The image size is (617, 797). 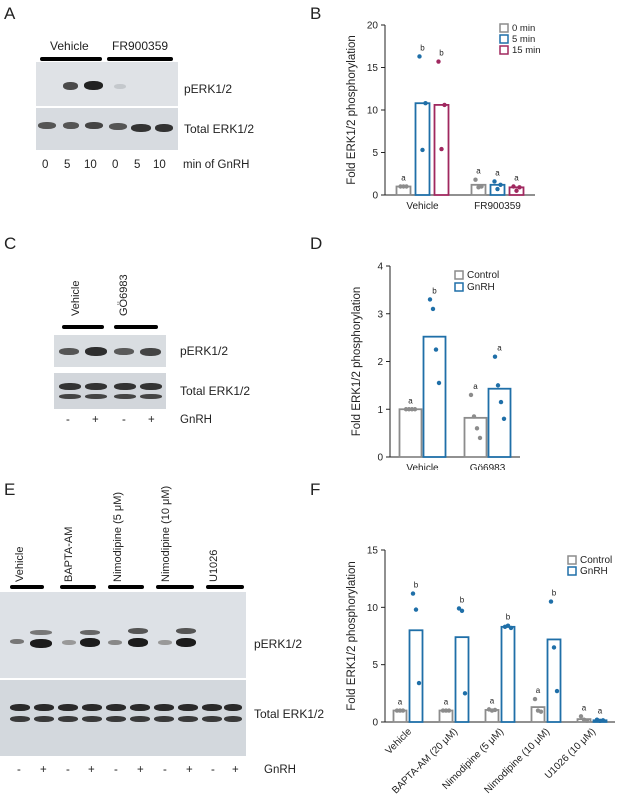 I want to click on y-tick-label: 15, so click(x=373, y=551).